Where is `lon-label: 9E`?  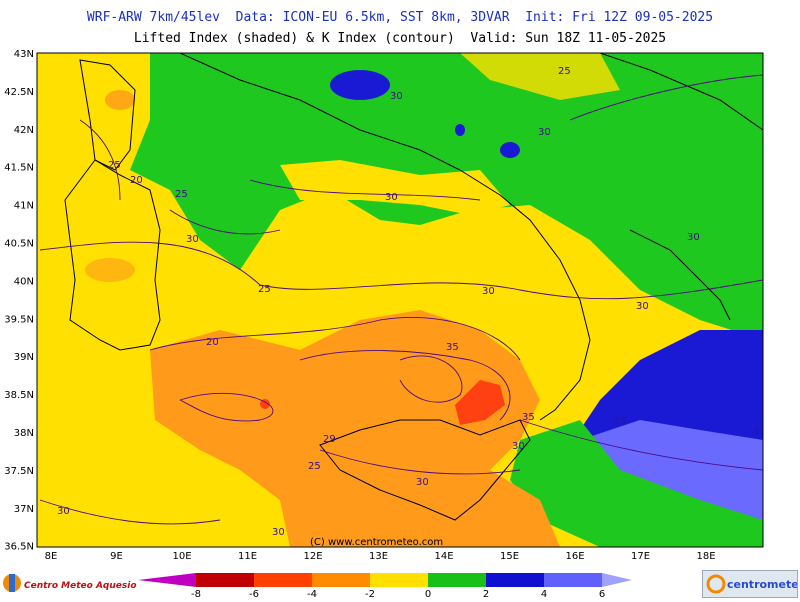
lon-label: 9E is located at coordinates (116, 556).